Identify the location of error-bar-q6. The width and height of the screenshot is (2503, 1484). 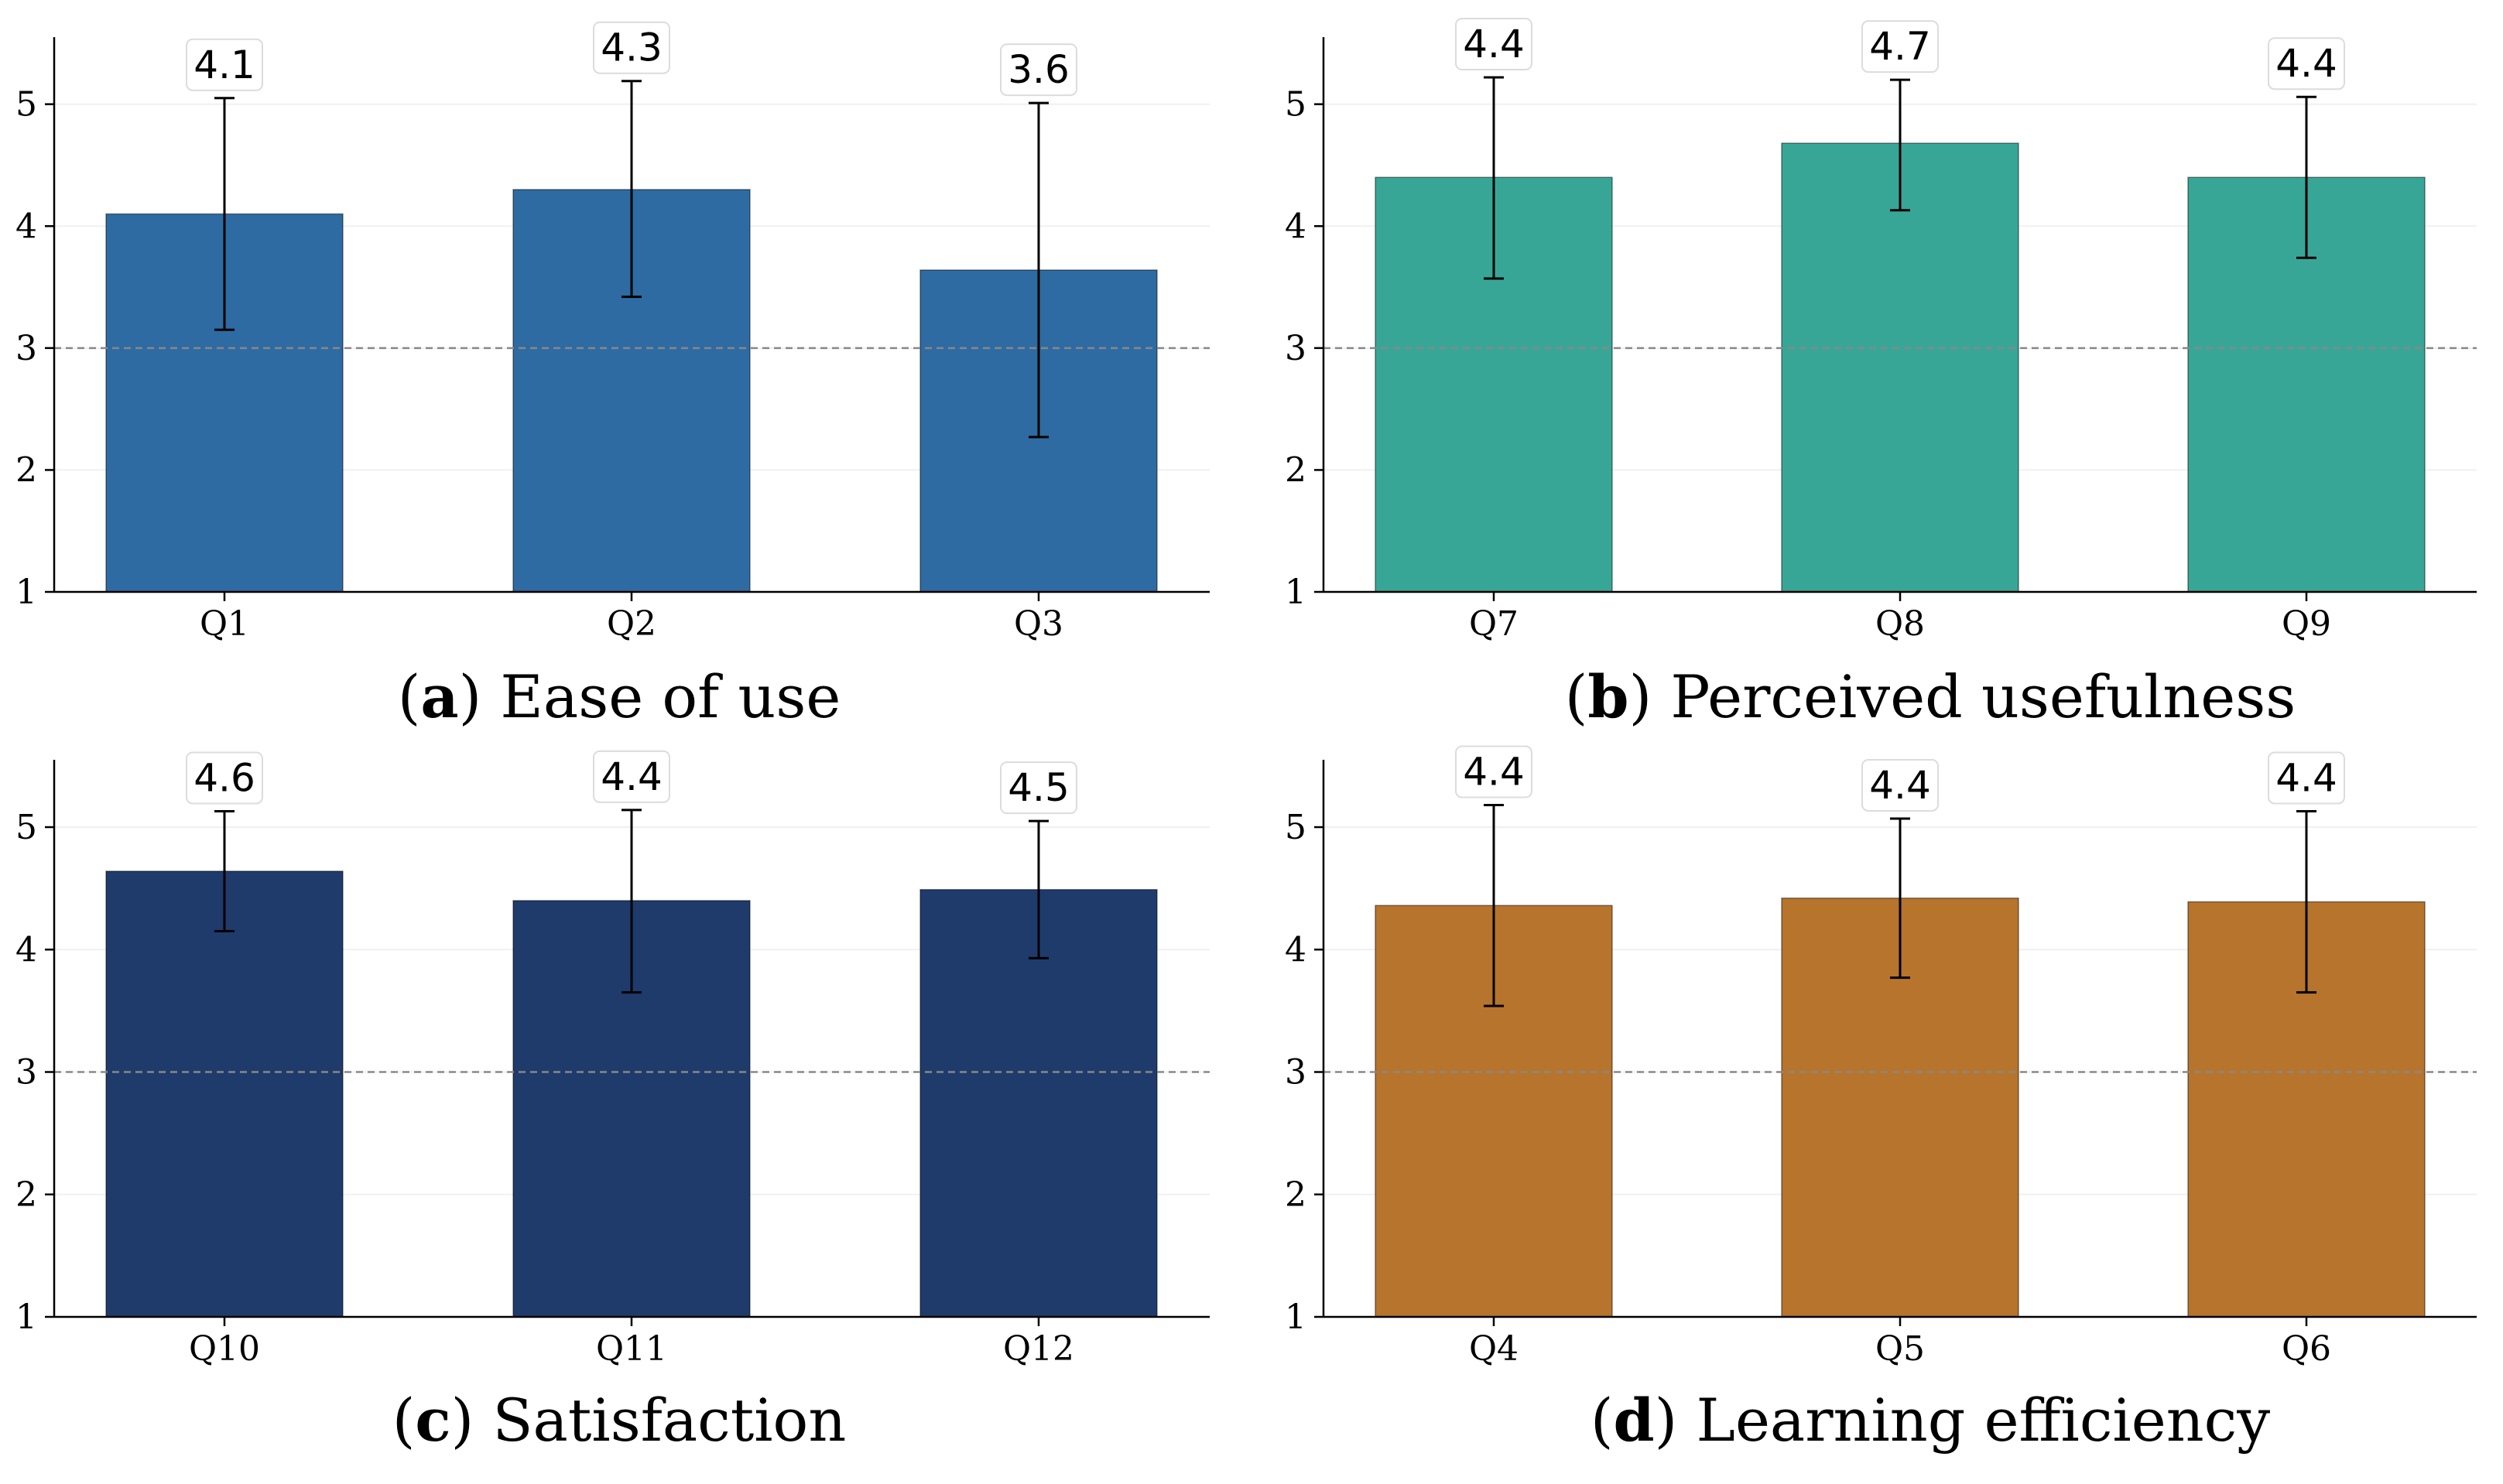
(2306, 902).